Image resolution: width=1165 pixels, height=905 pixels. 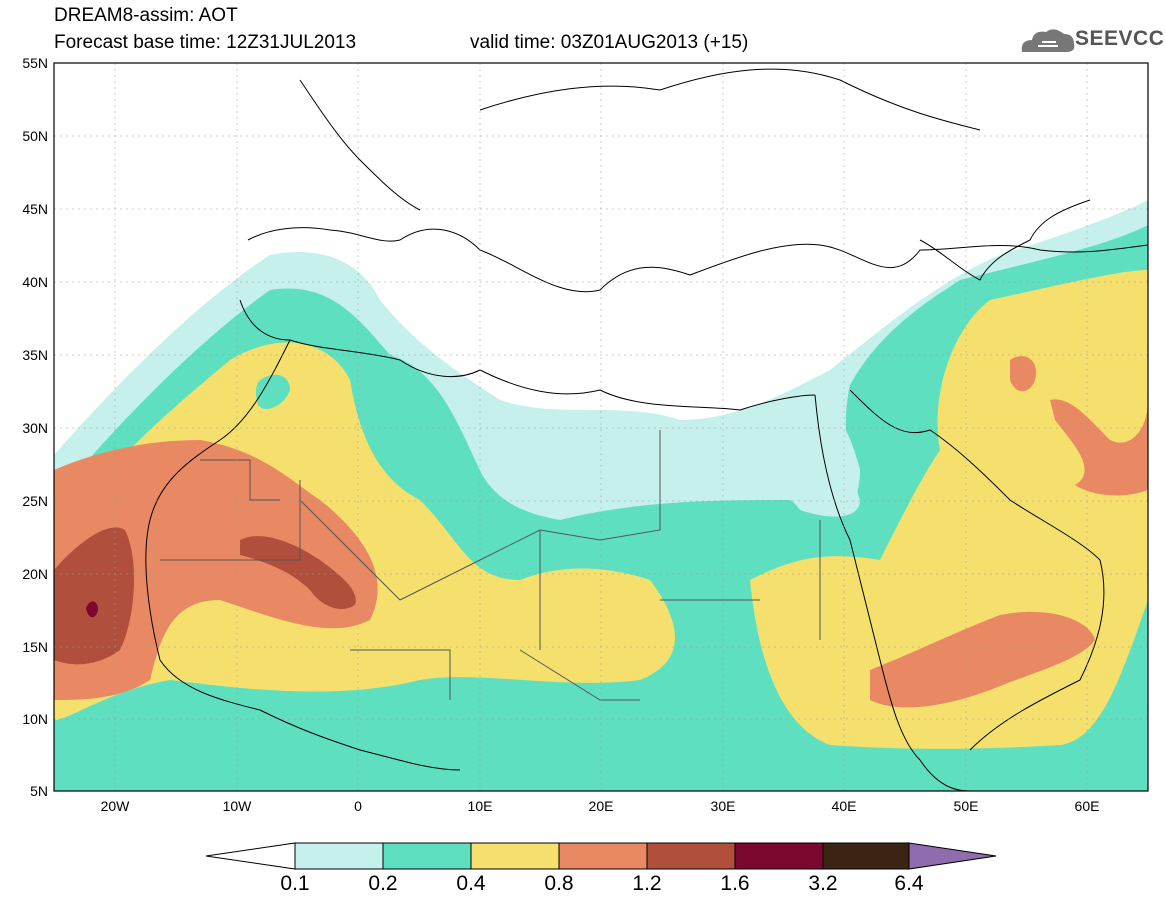 What do you see at coordinates (35, 501) in the screenshot?
I see `lat-label: 25N` at bounding box center [35, 501].